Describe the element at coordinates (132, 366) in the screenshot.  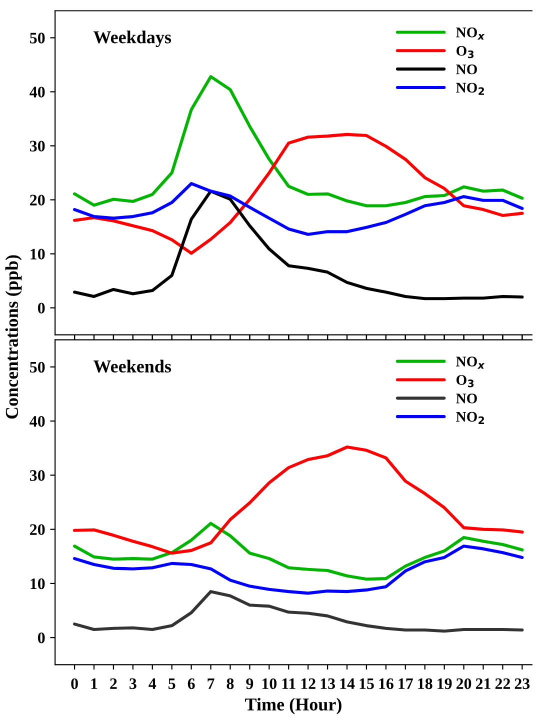
I see `text: Weekends` at that location.